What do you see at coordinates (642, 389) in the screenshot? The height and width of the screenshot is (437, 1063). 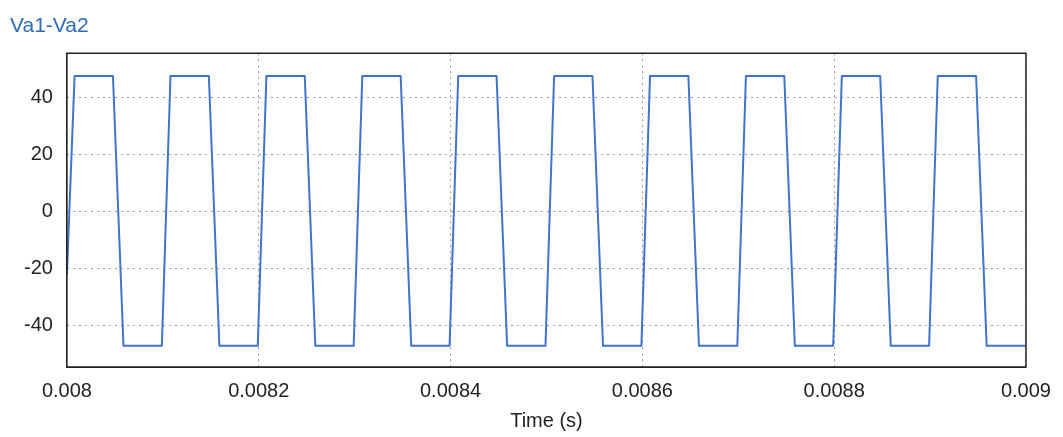 I see `x-tick-label: 0.0086` at bounding box center [642, 389].